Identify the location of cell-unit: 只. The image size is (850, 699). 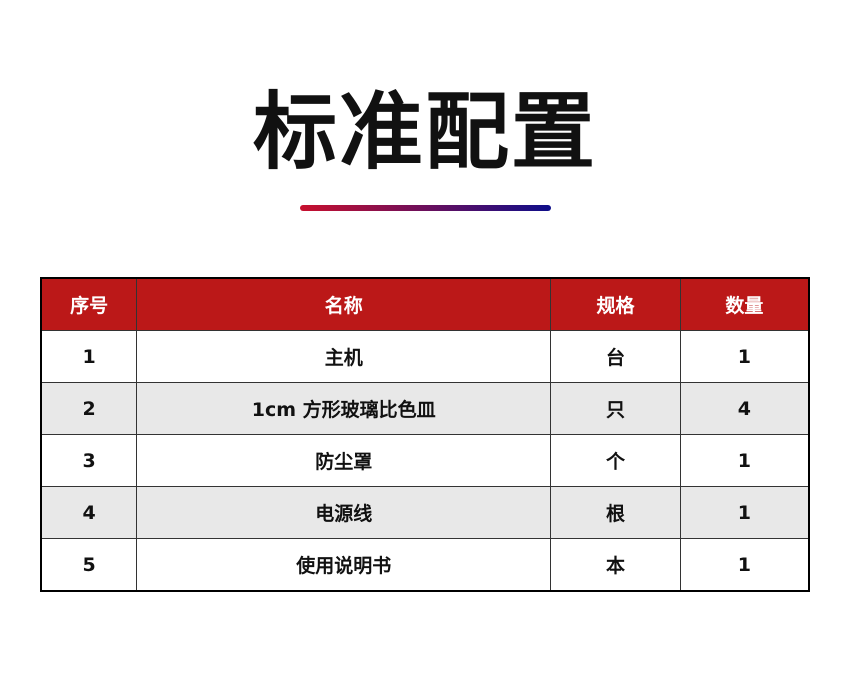
(615, 408).